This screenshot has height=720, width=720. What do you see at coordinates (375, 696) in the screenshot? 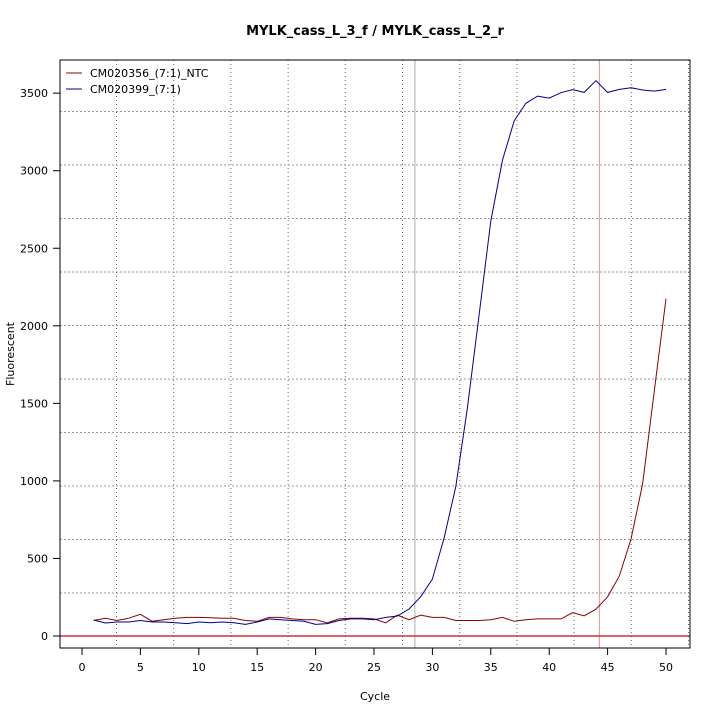
I see `x-axis-title: Cycle` at bounding box center [375, 696].